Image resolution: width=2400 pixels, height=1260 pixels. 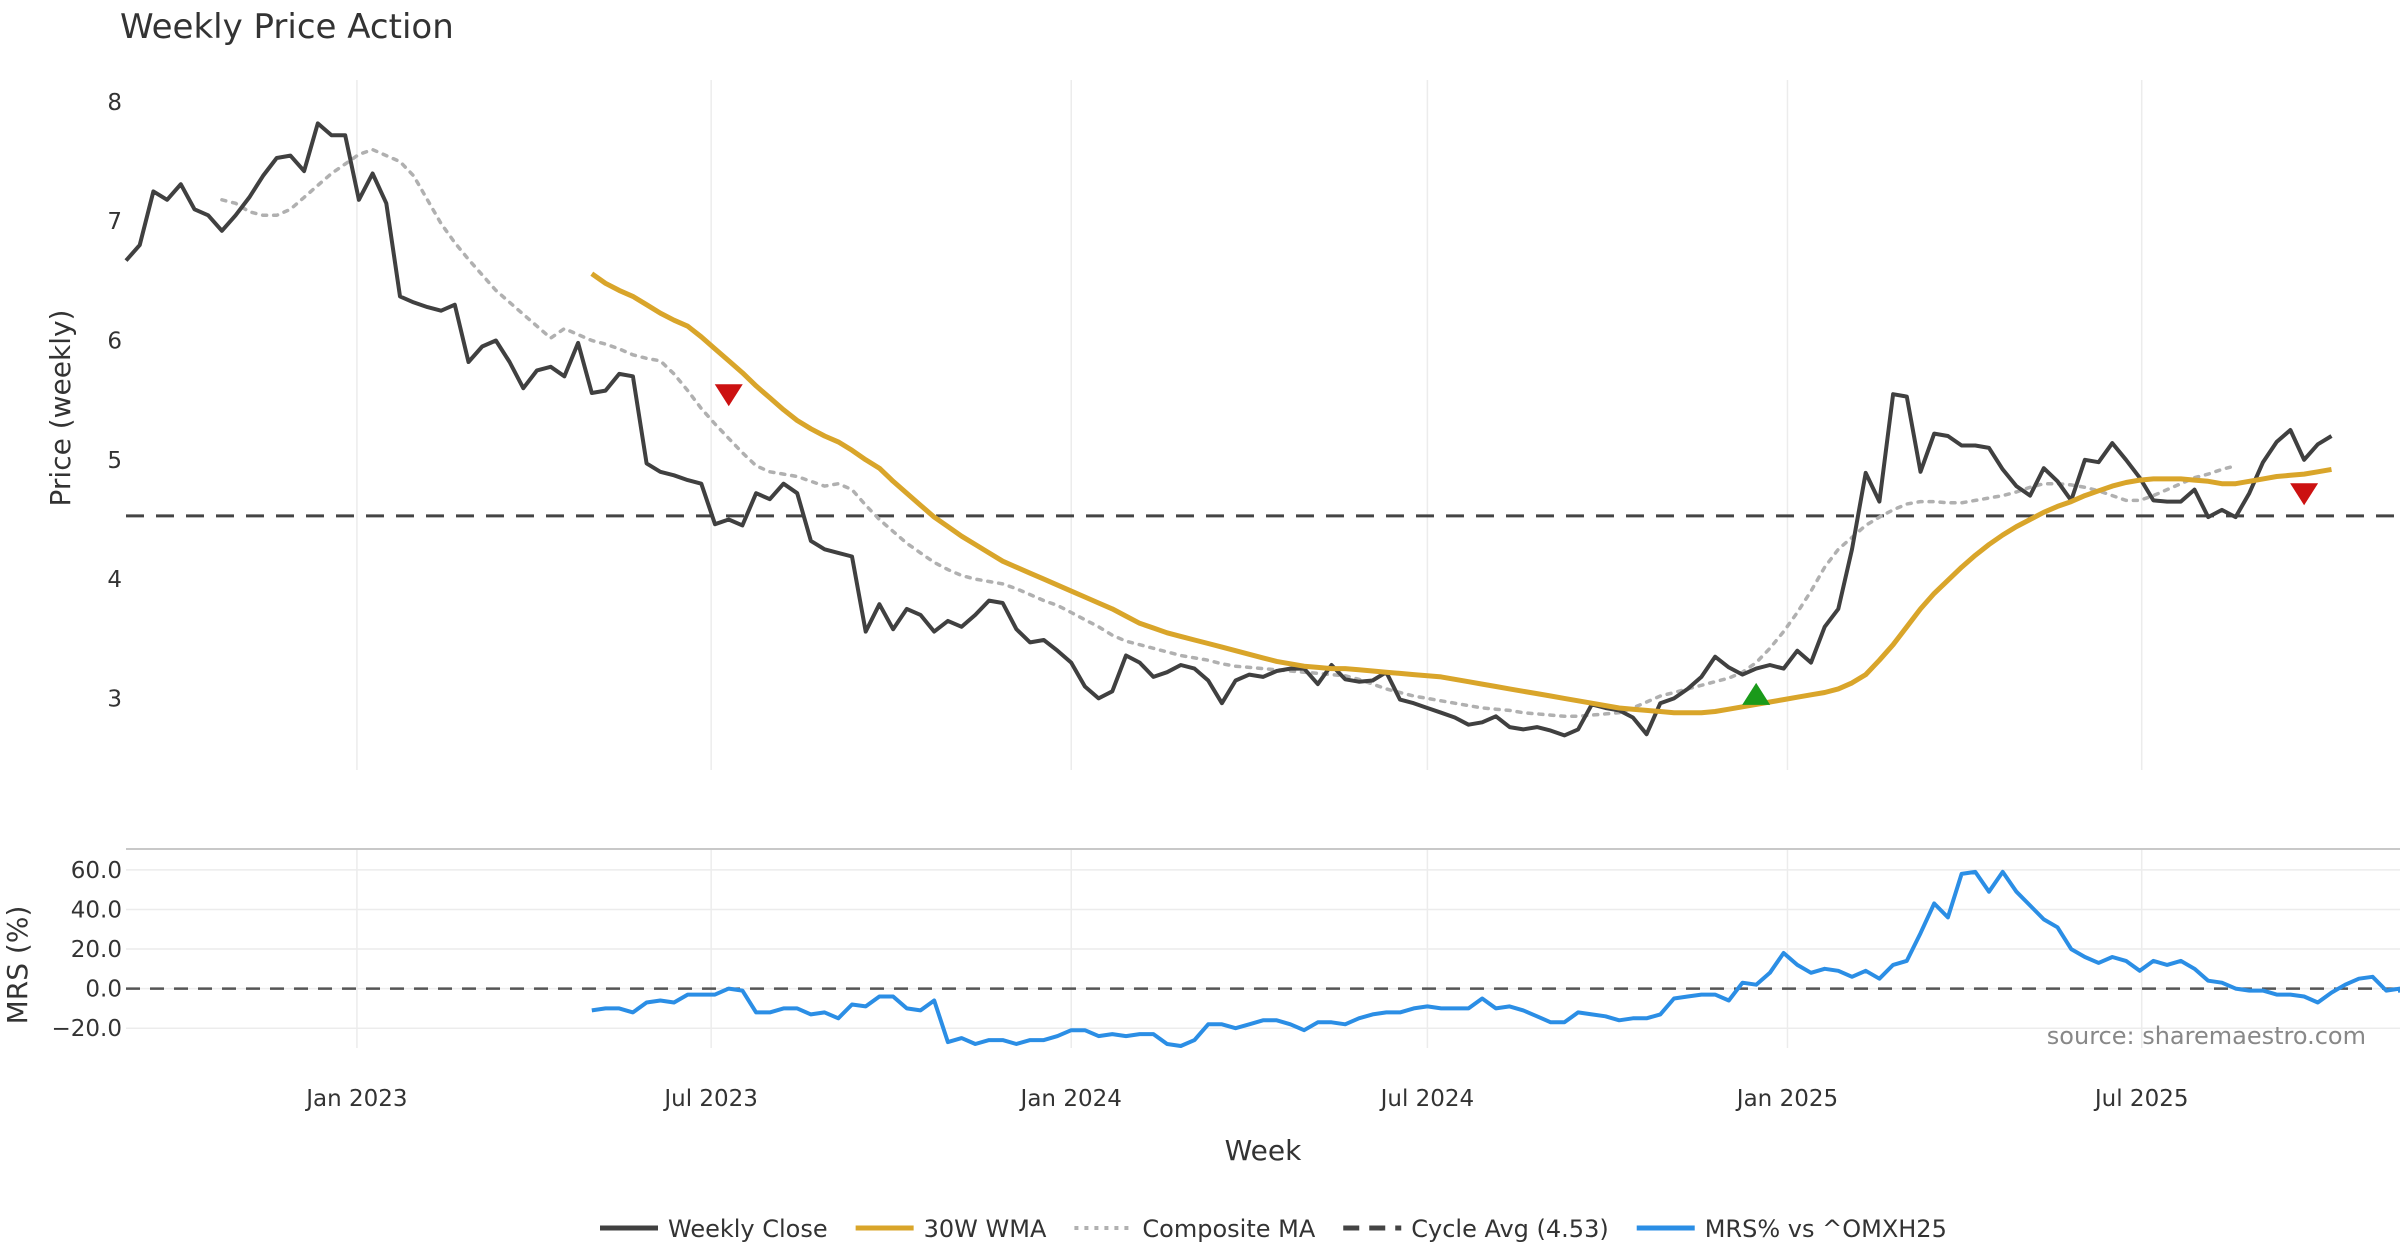 What do you see at coordinates (355, 1099) in the screenshot?
I see `x-tick-label-0: Jan 2023` at bounding box center [355, 1099].